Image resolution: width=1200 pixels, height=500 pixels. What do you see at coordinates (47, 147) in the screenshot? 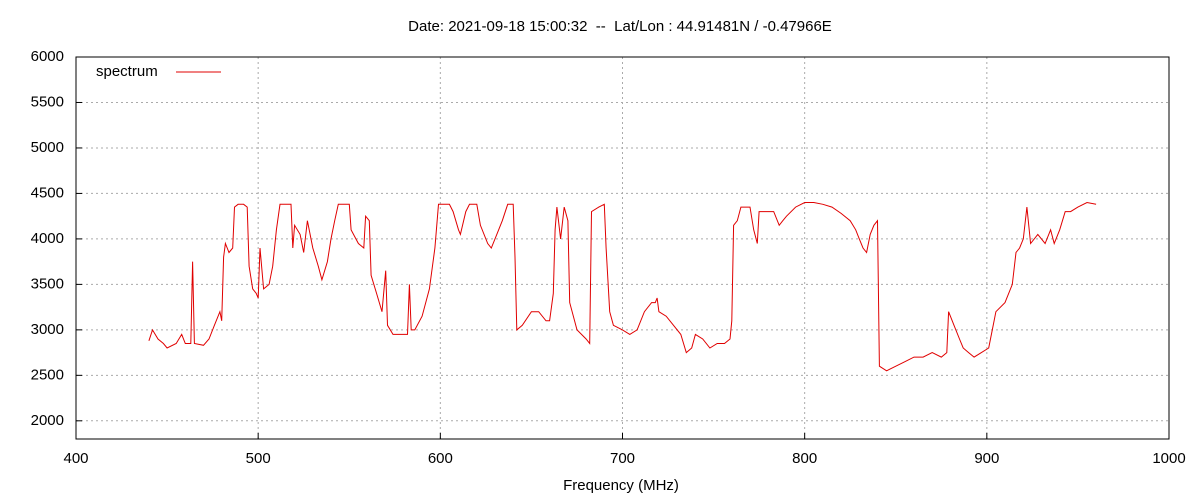
I see `y-tick-label: 5000` at bounding box center [47, 147].